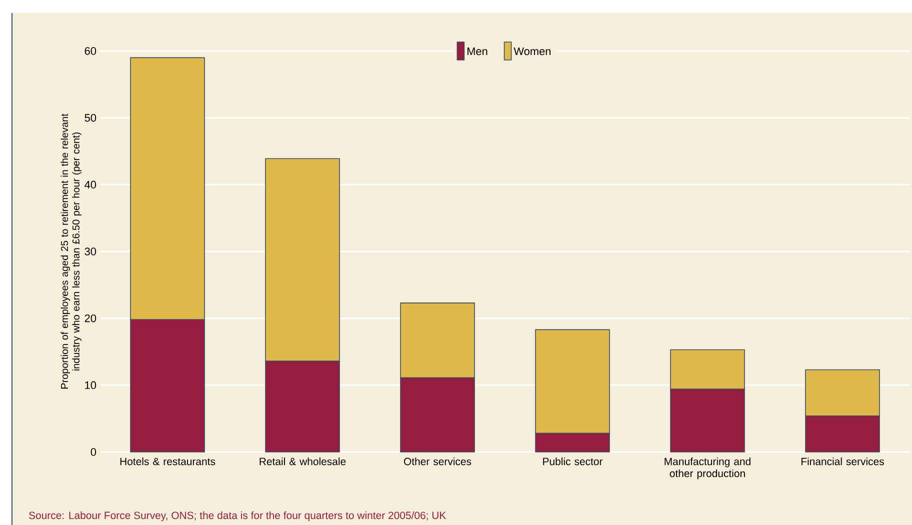 The height and width of the screenshot is (525, 912). I want to click on x-tick-label: Hotels & restaurants, so click(168, 461).